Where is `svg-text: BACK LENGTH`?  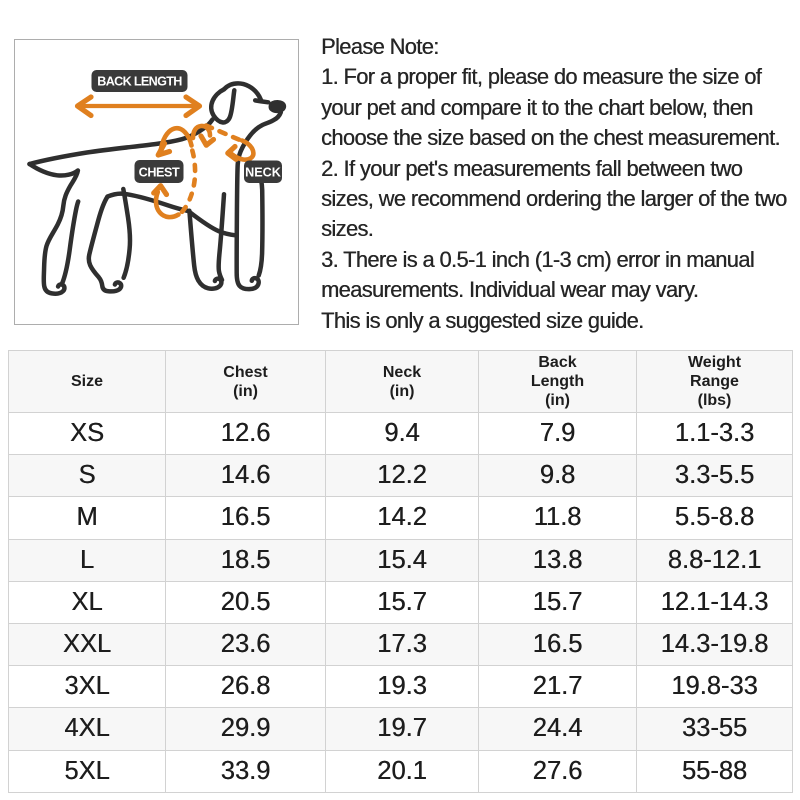 svg-text: BACK LENGTH is located at coordinates (139, 82).